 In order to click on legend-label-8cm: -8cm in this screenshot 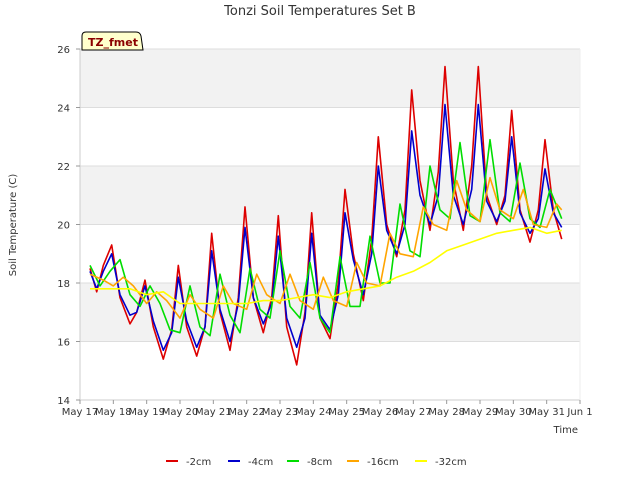, I will do `click(319, 462)`.